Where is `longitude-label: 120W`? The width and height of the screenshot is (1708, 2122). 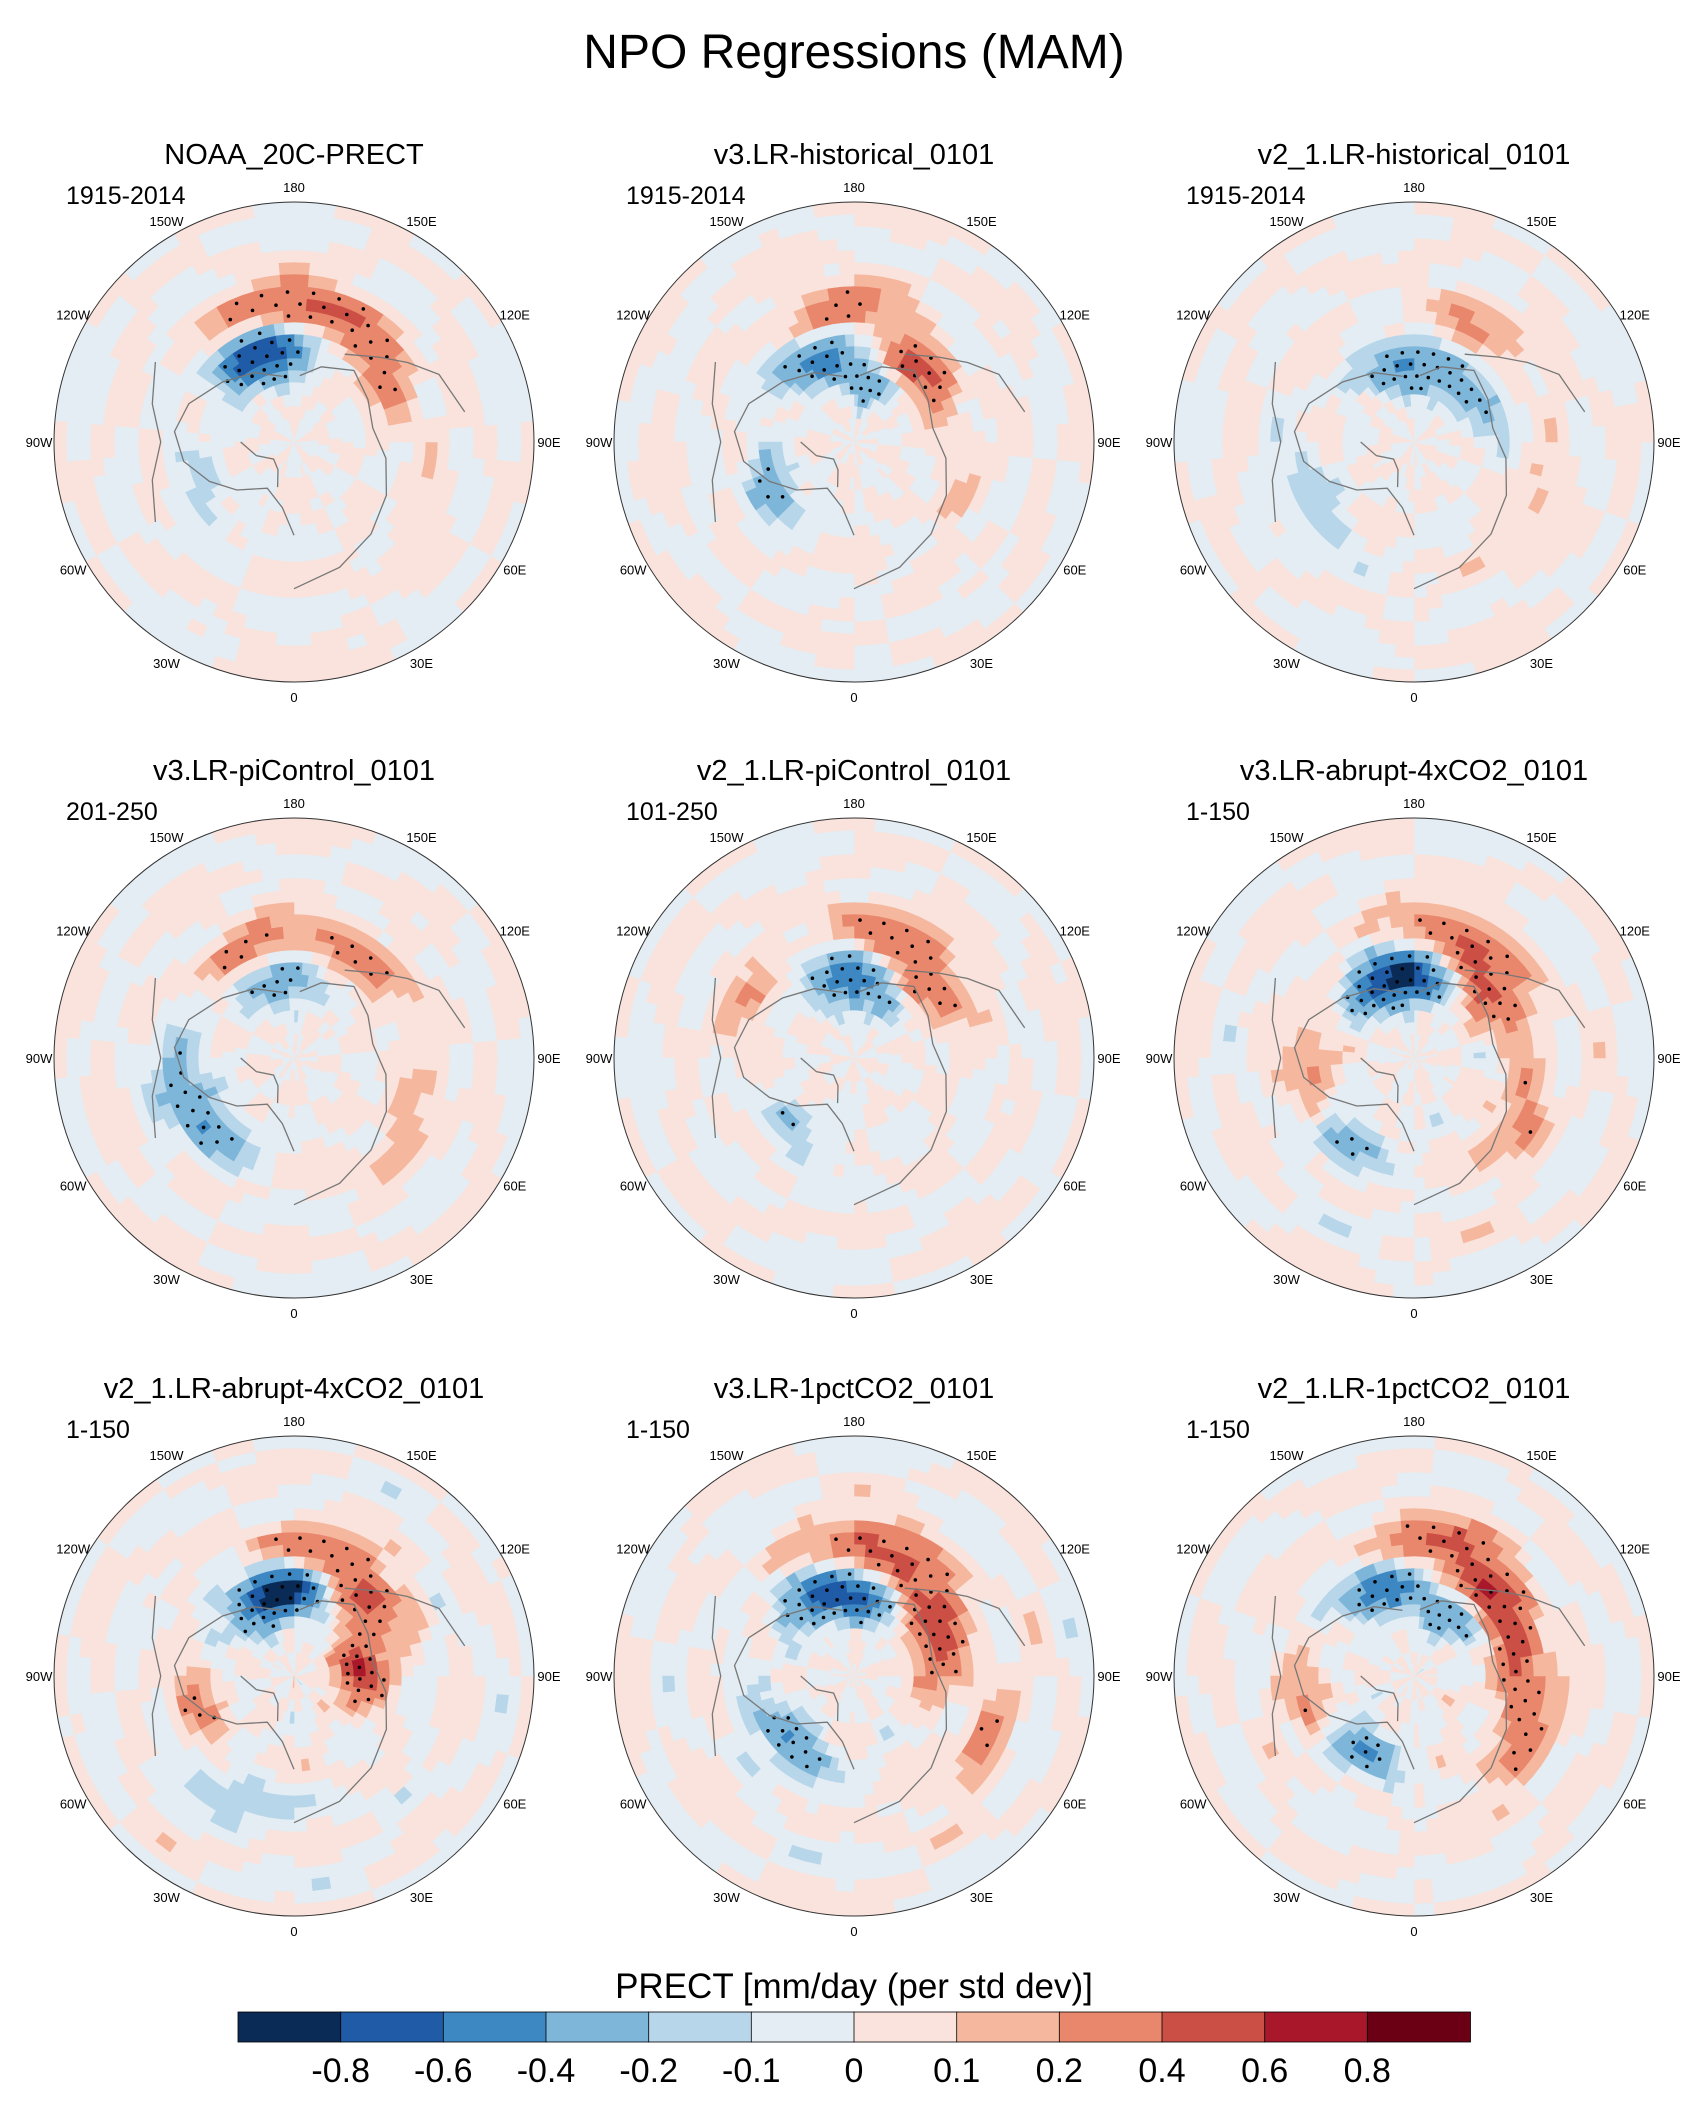 longitude-label: 120W is located at coordinates (1193, 315).